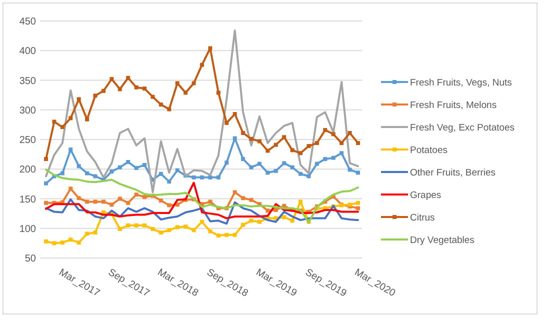 Image resolution: width=544 pixels, height=321 pixels. What do you see at coordinates (27, 229) in the screenshot?
I see `y-tick-label: 100` at bounding box center [27, 229].